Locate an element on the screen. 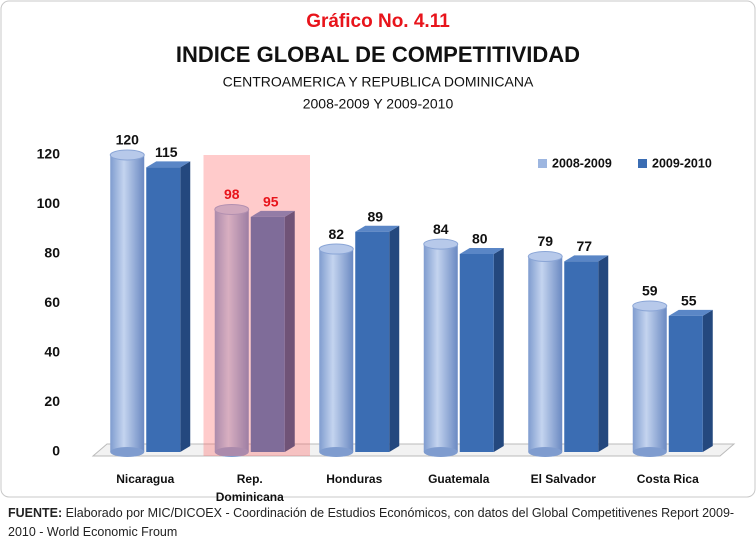 The image size is (756, 556). value-label: 59 is located at coordinates (650, 291).